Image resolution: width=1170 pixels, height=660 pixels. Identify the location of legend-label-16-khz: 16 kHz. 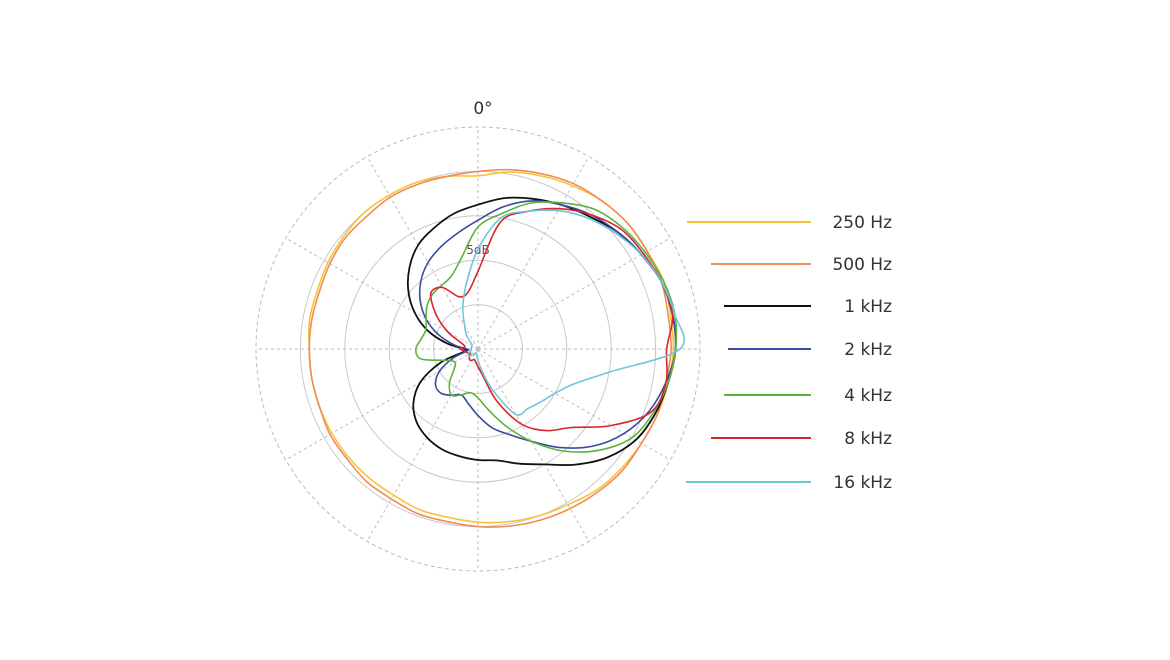
(862, 483).